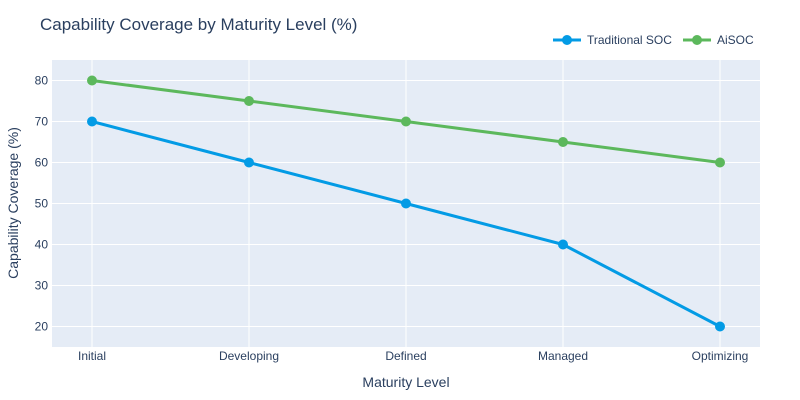 The width and height of the screenshot is (800, 400). Describe the element at coordinates (405, 382) in the screenshot. I see `x-axis-title: Maturity Level` at that location.